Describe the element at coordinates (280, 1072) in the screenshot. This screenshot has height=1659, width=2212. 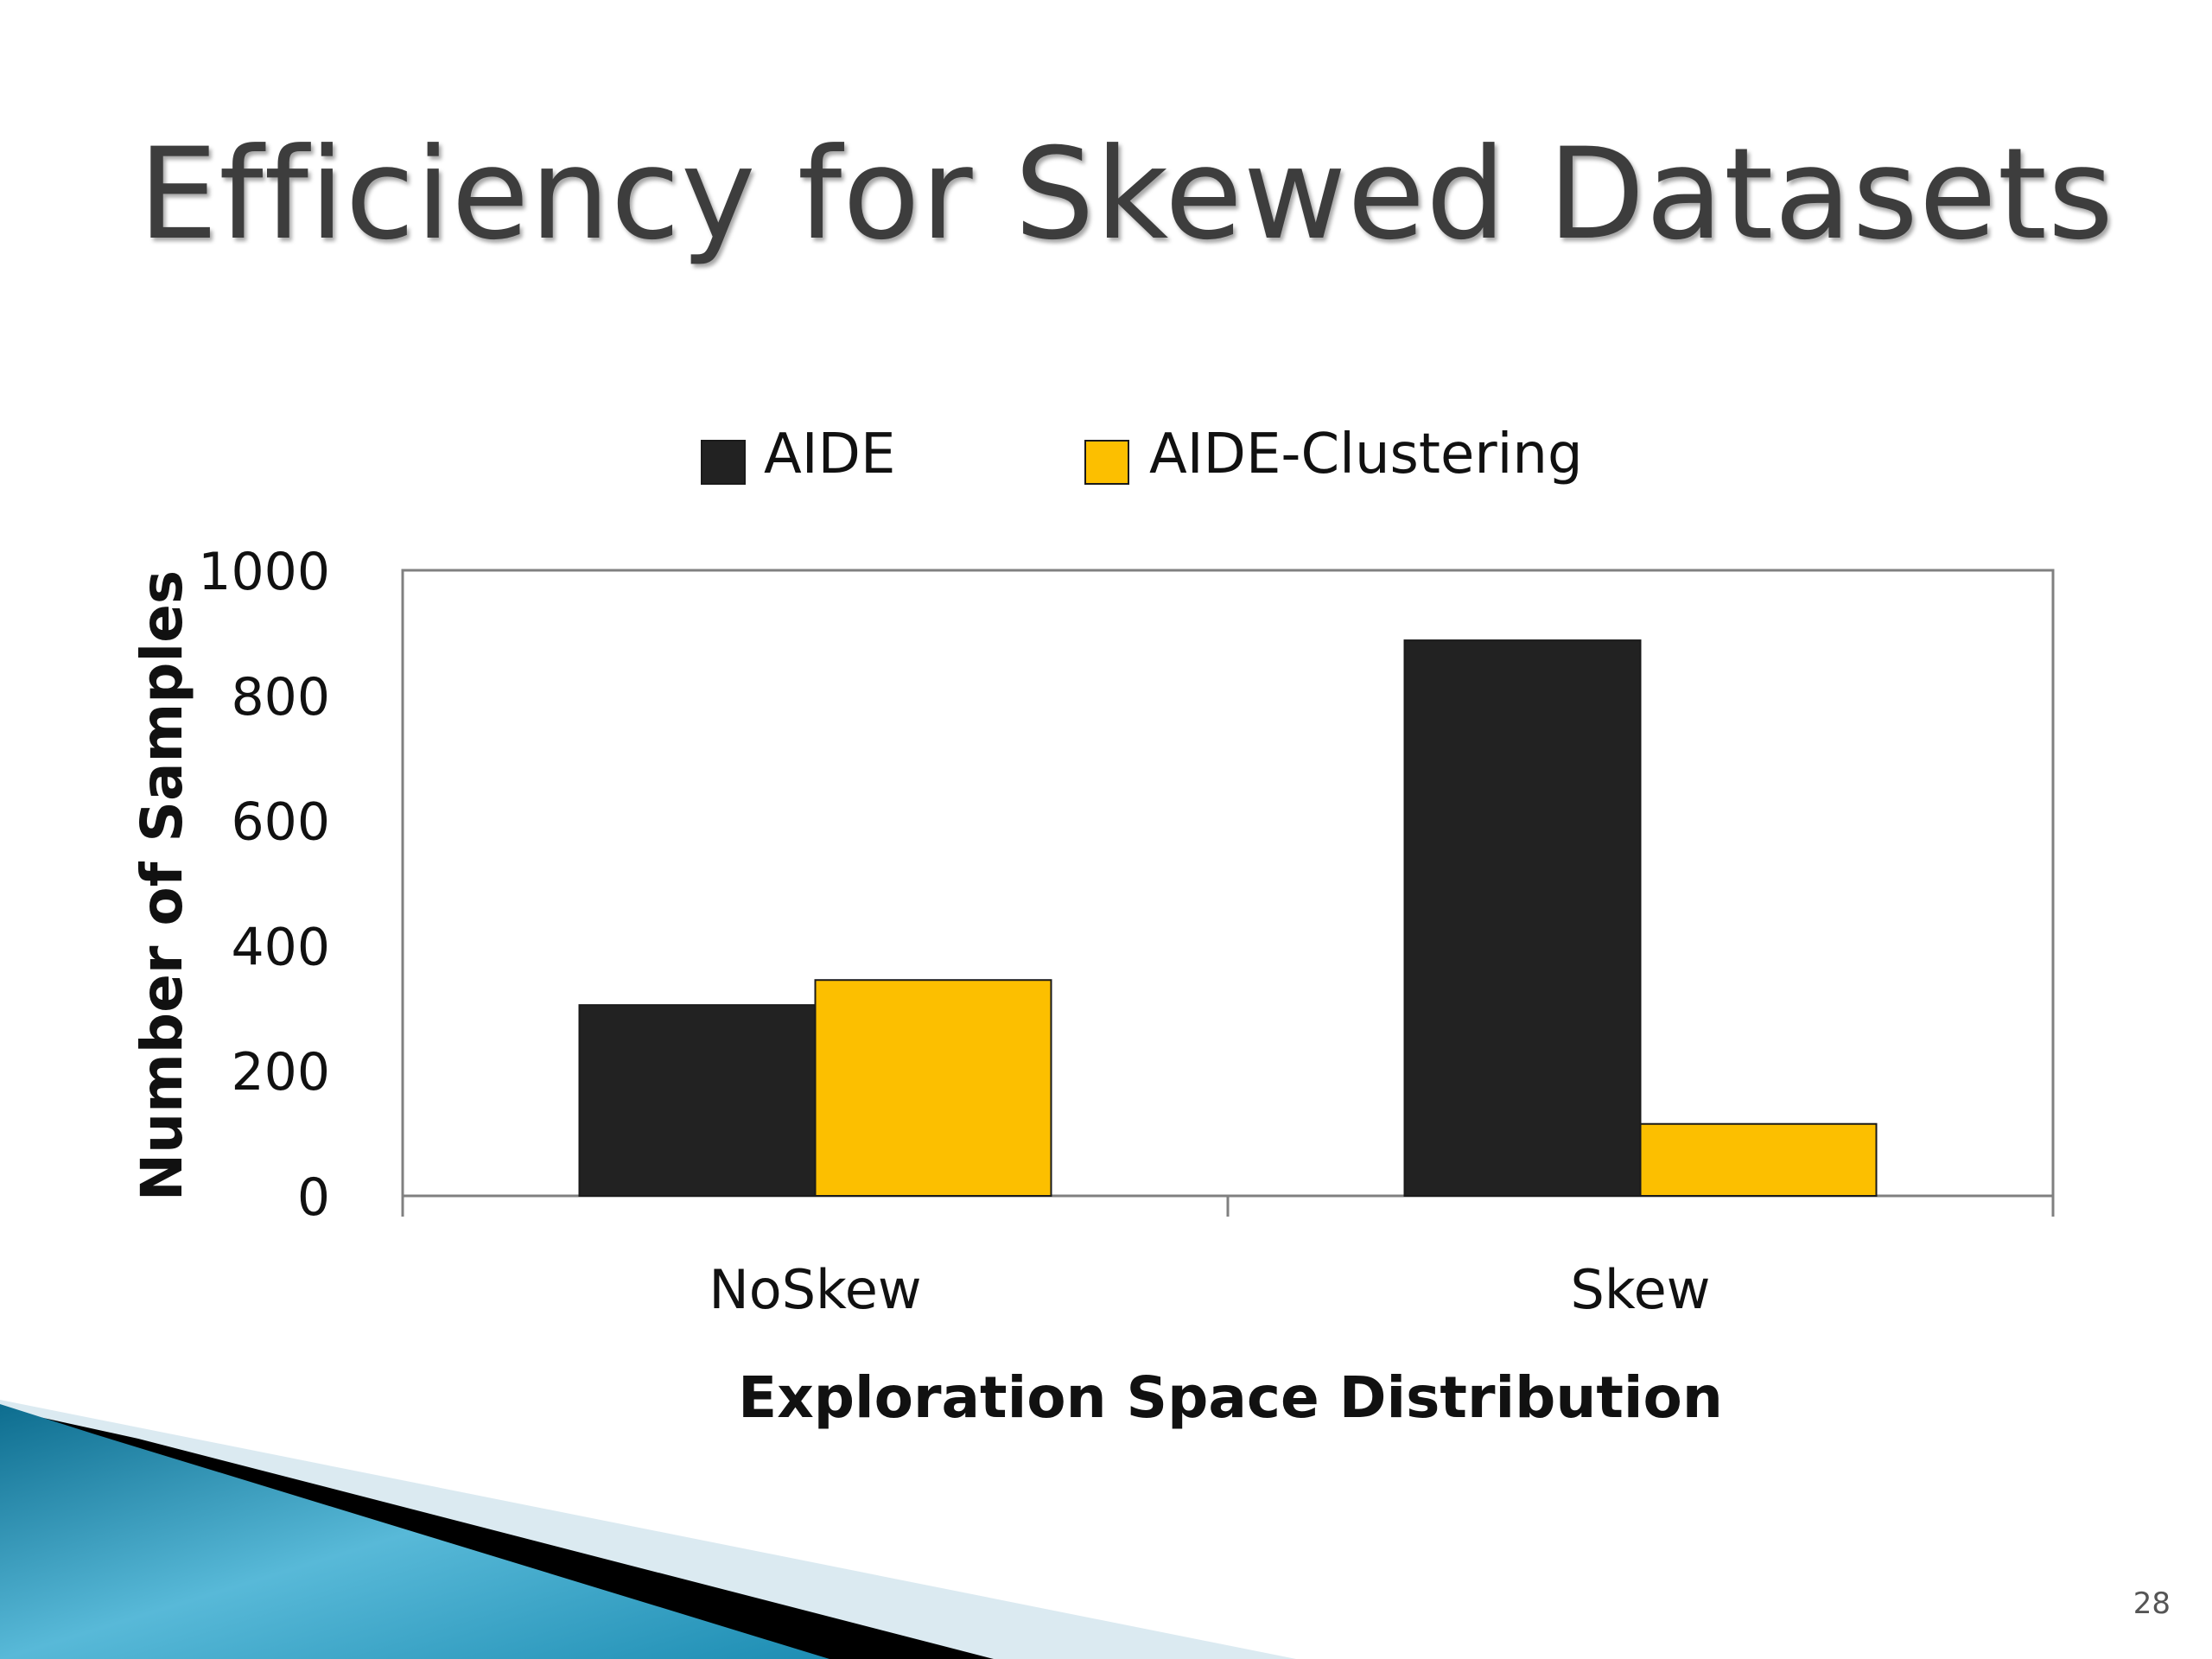
I see `y-tick-label: 200` at that location.